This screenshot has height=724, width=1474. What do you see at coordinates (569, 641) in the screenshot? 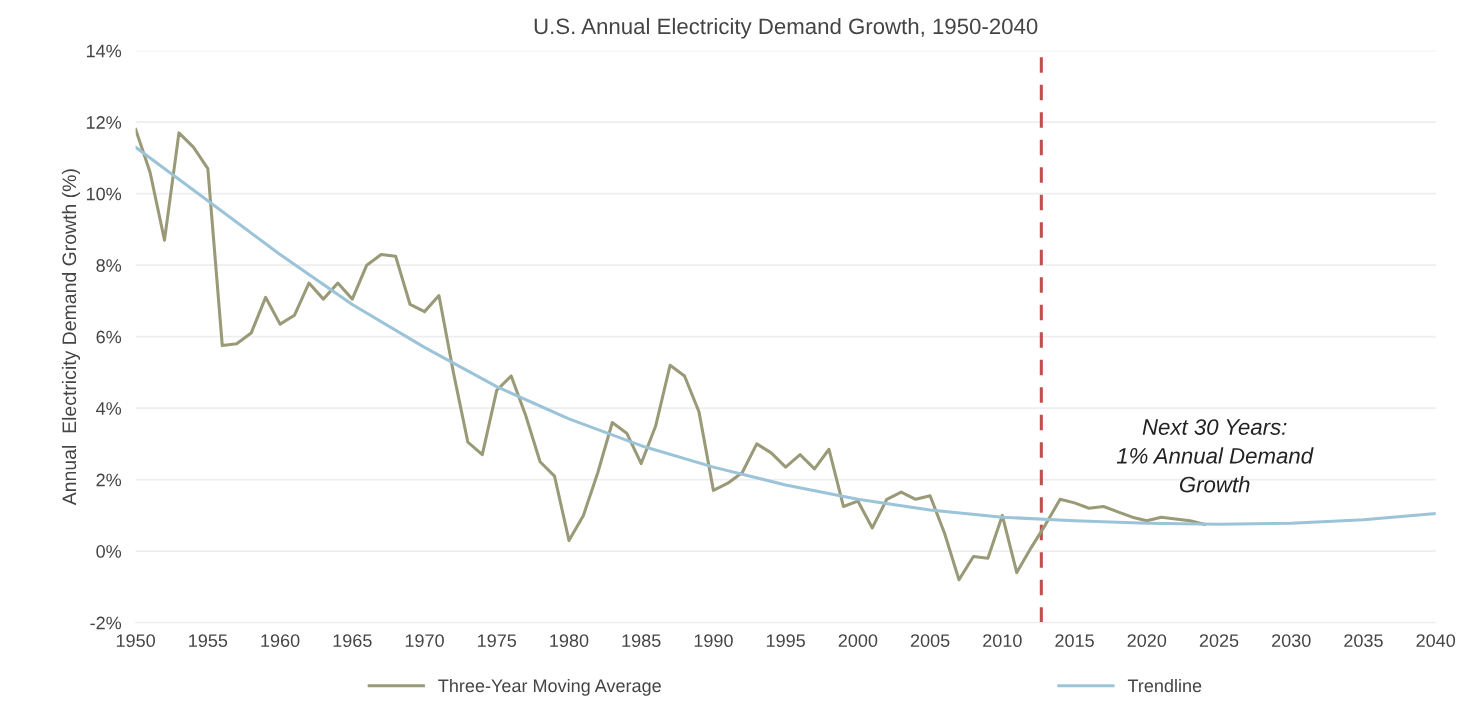
I see `x-tick-label: 1980` at bounding box center [569, 641].